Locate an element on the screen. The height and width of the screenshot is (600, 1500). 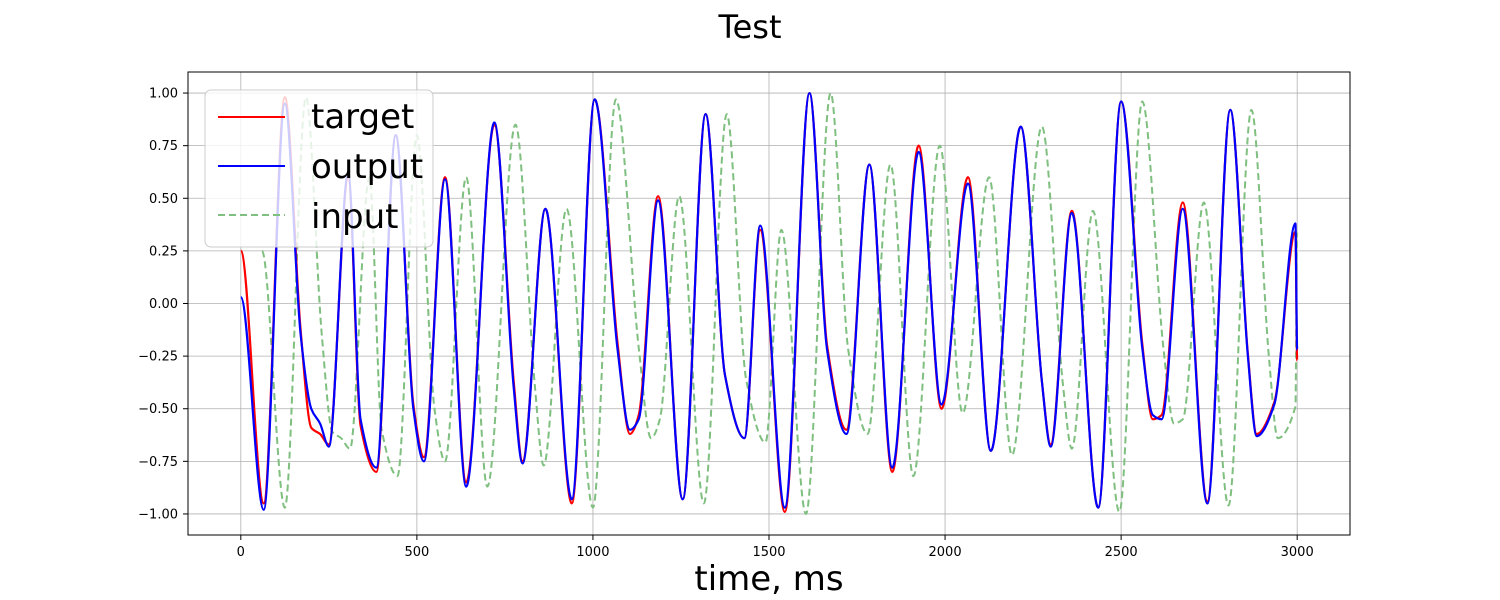
y-tick-label: 1.00 is located at coordinates (163, 94).